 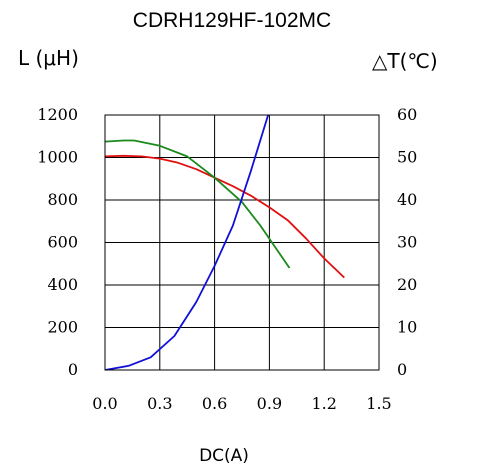 What do you see at coordinates (159, 403) in the screenshot?
I see `x-tick-label: 0.3` at bounding box center [159, 403].